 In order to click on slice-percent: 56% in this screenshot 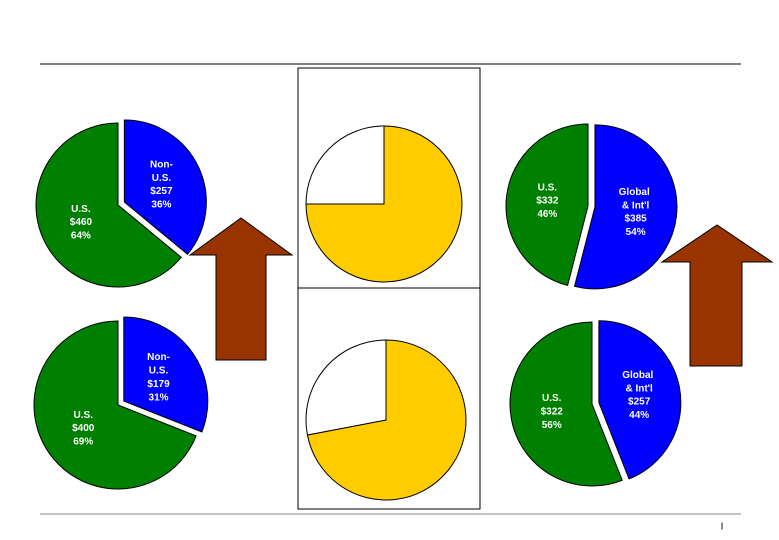, I will do `click(552, 425)`.